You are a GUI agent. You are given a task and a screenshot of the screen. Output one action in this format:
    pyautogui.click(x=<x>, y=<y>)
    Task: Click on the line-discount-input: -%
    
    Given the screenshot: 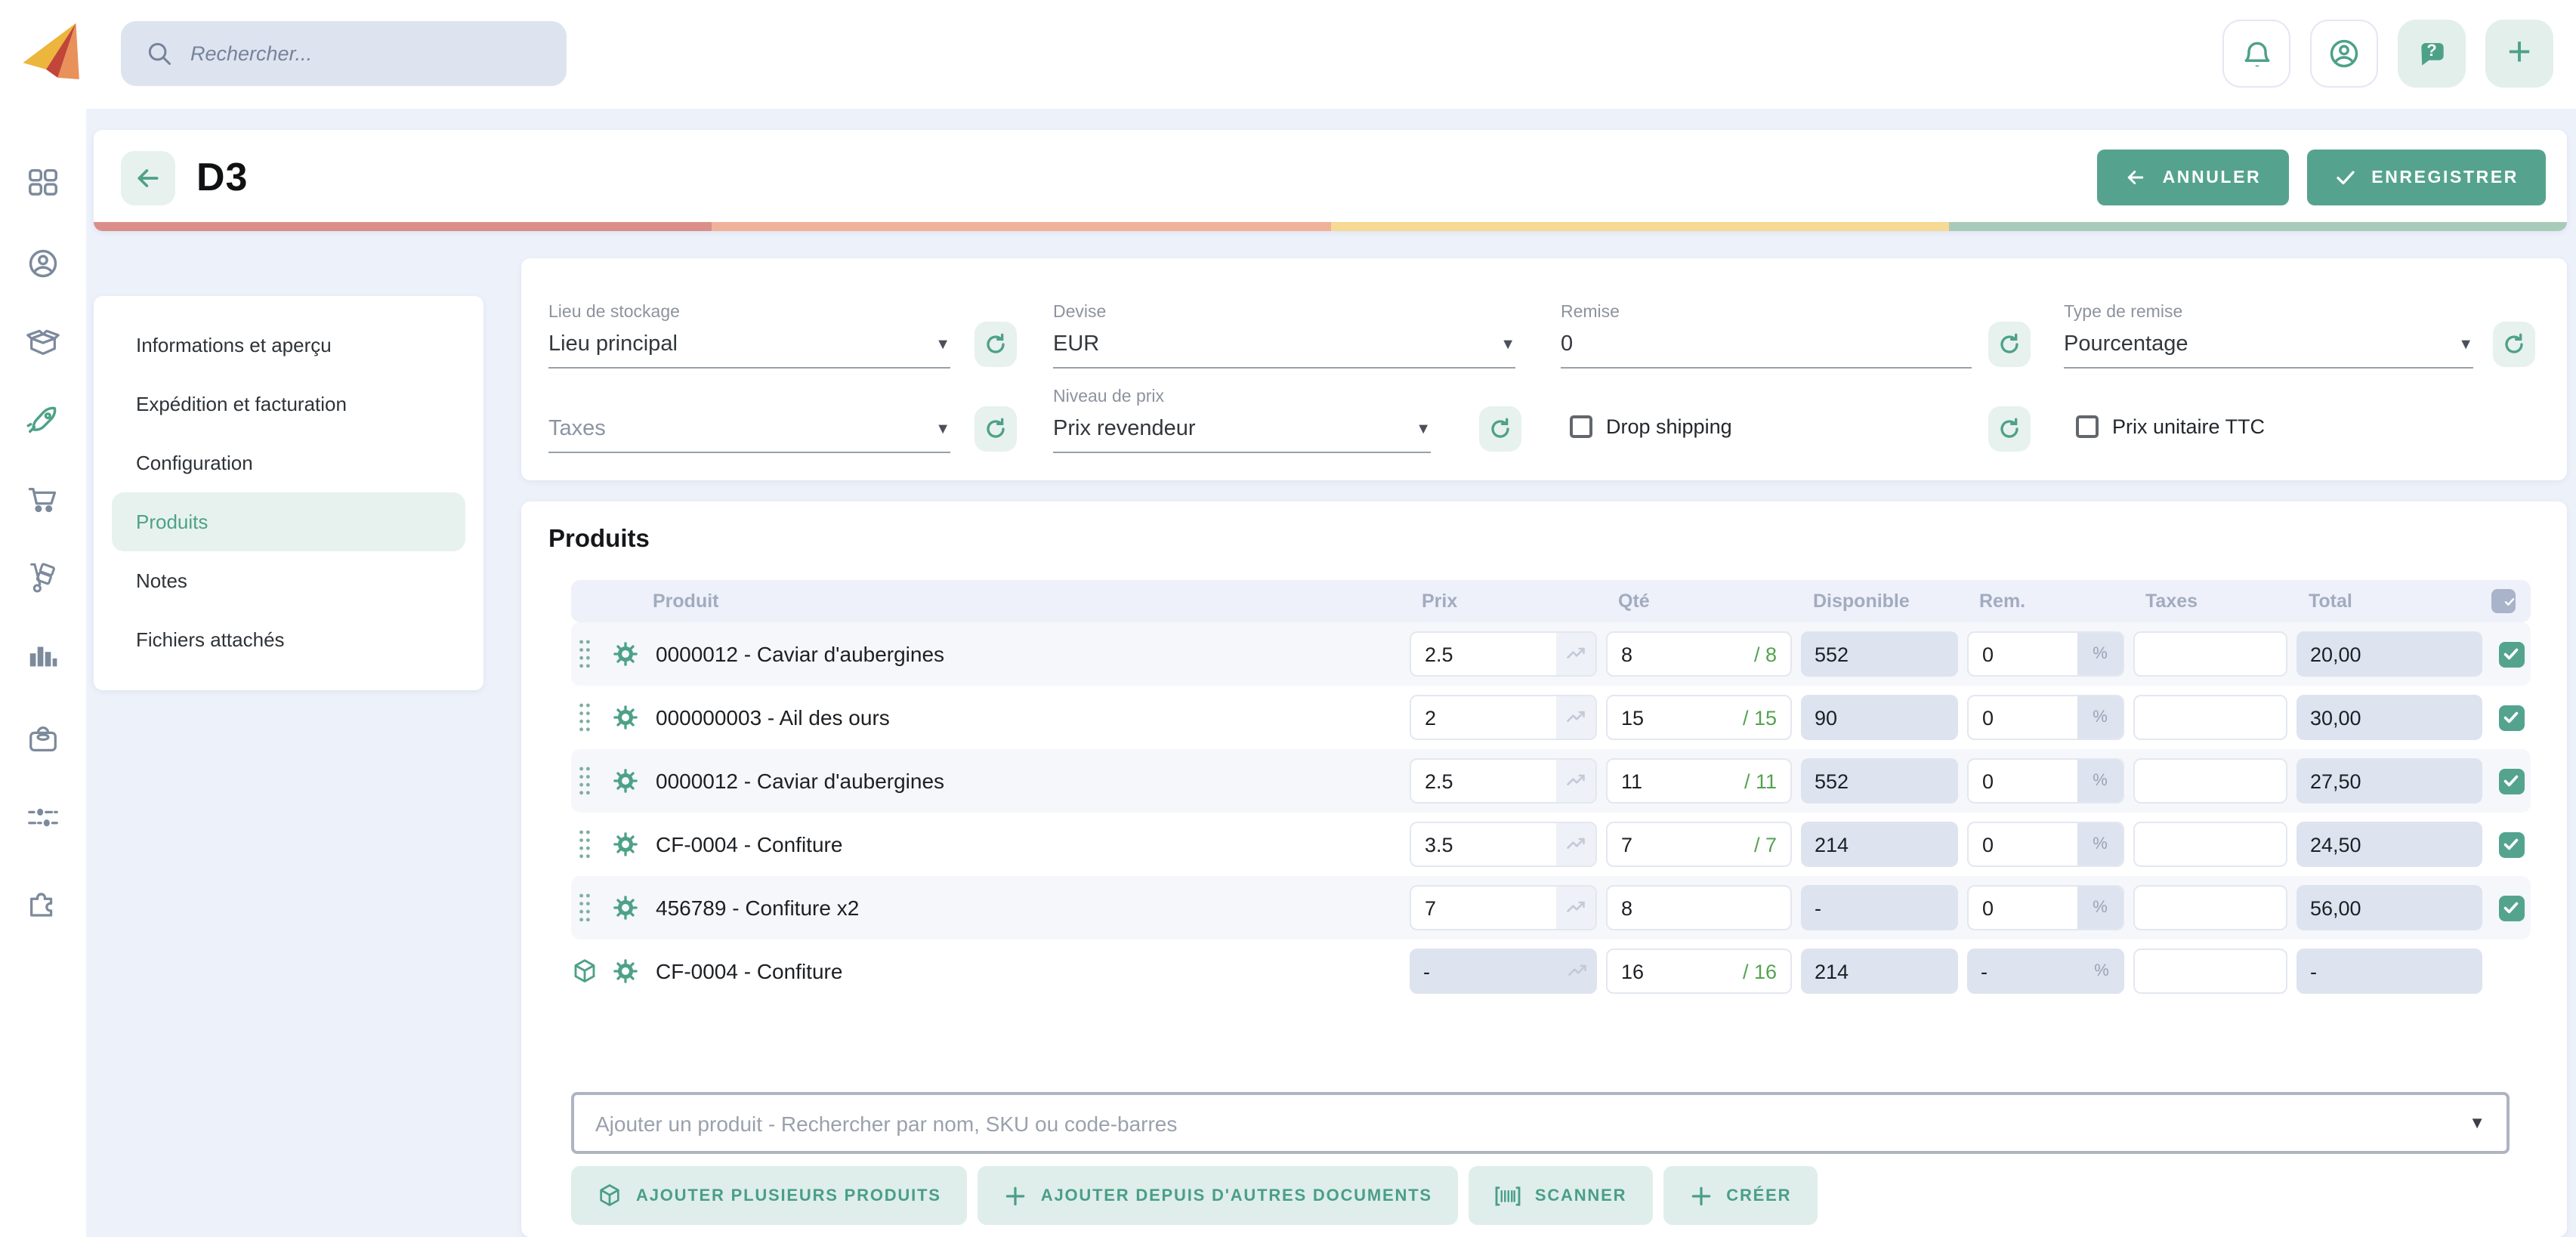 What is the action you would take?
    pyautogui.click(x=2045, y=971)
    